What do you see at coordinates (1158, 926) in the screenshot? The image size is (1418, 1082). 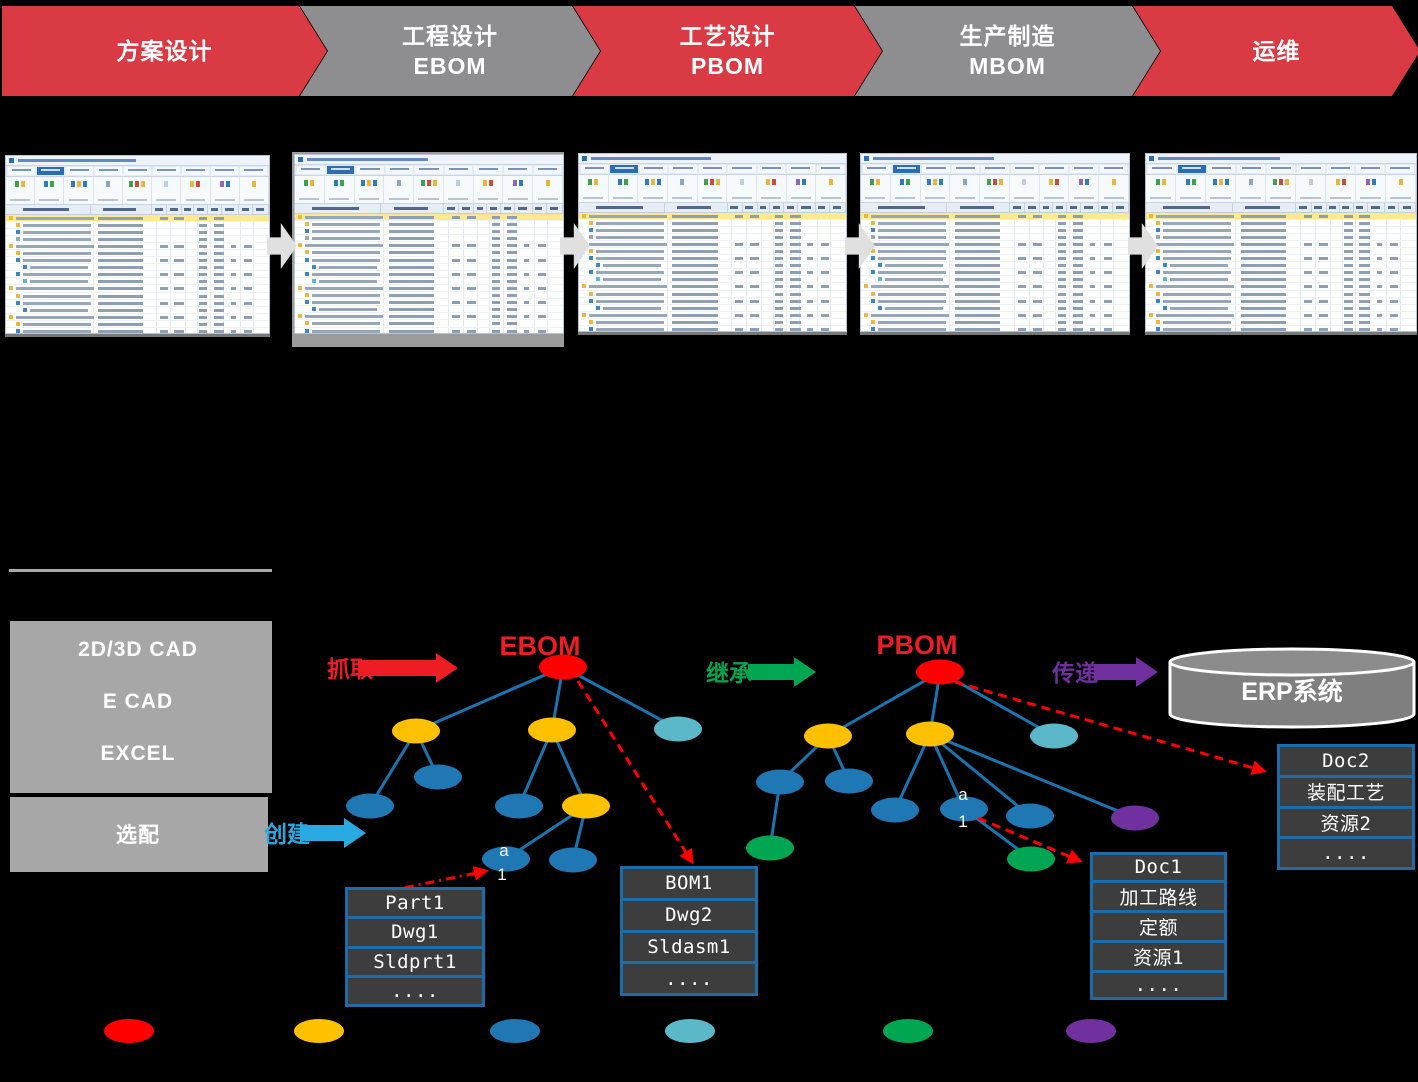 I see `doc1-row: 定额` at bounding box center [1158, 926].